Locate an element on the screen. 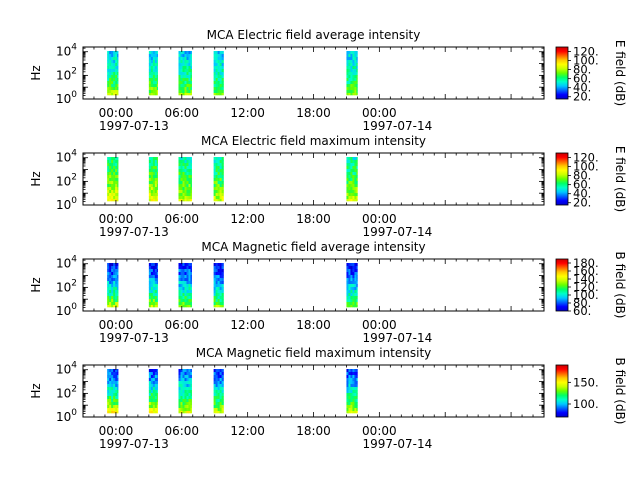 The width and height of the screenshot is (640, 480). colorbar-tick-label: 180. is located at coordinates (586, 263).